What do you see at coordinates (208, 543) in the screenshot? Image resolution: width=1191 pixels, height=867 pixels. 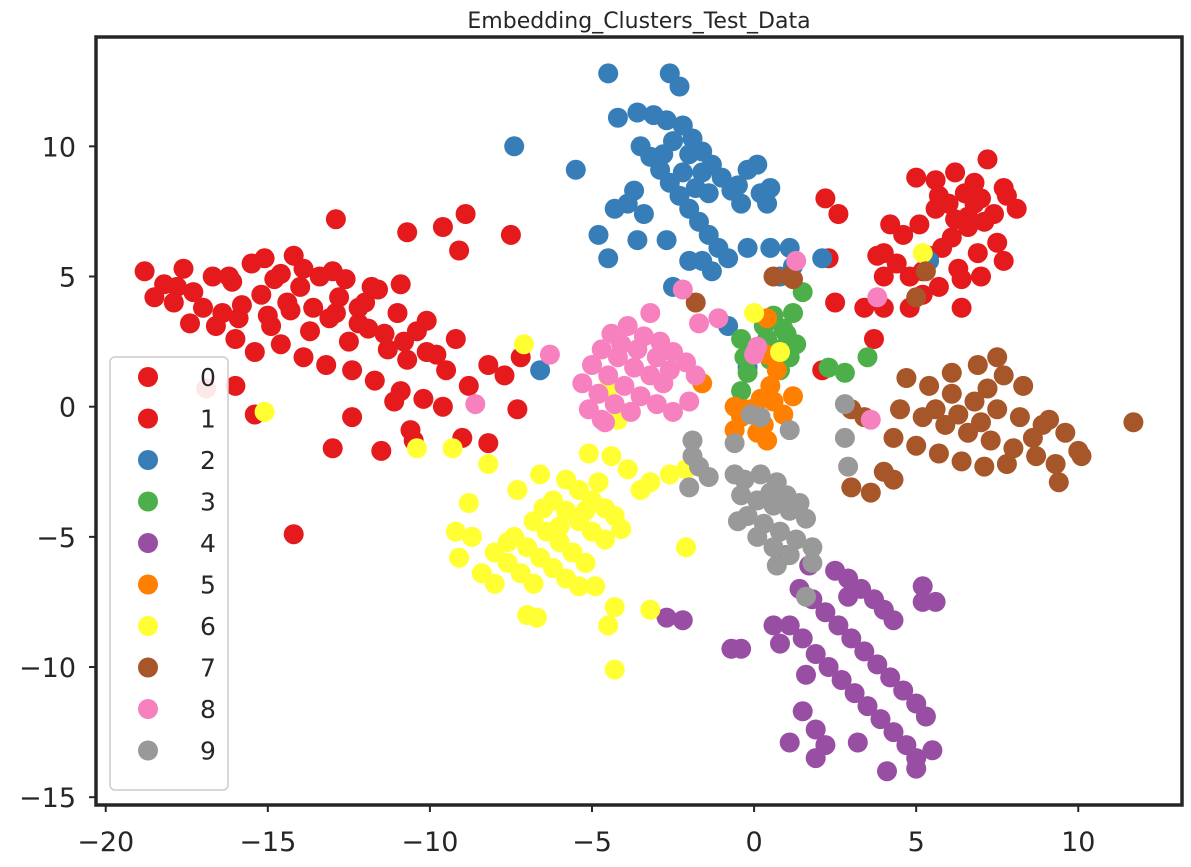 I see `legend-label-4: 4` at bounding box center [208, 543].